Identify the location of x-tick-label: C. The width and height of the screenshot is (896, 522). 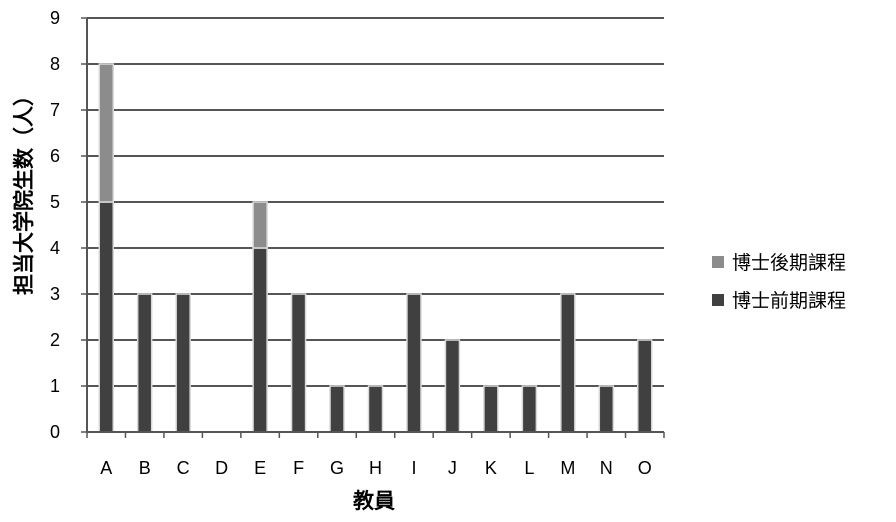
(183, 468).